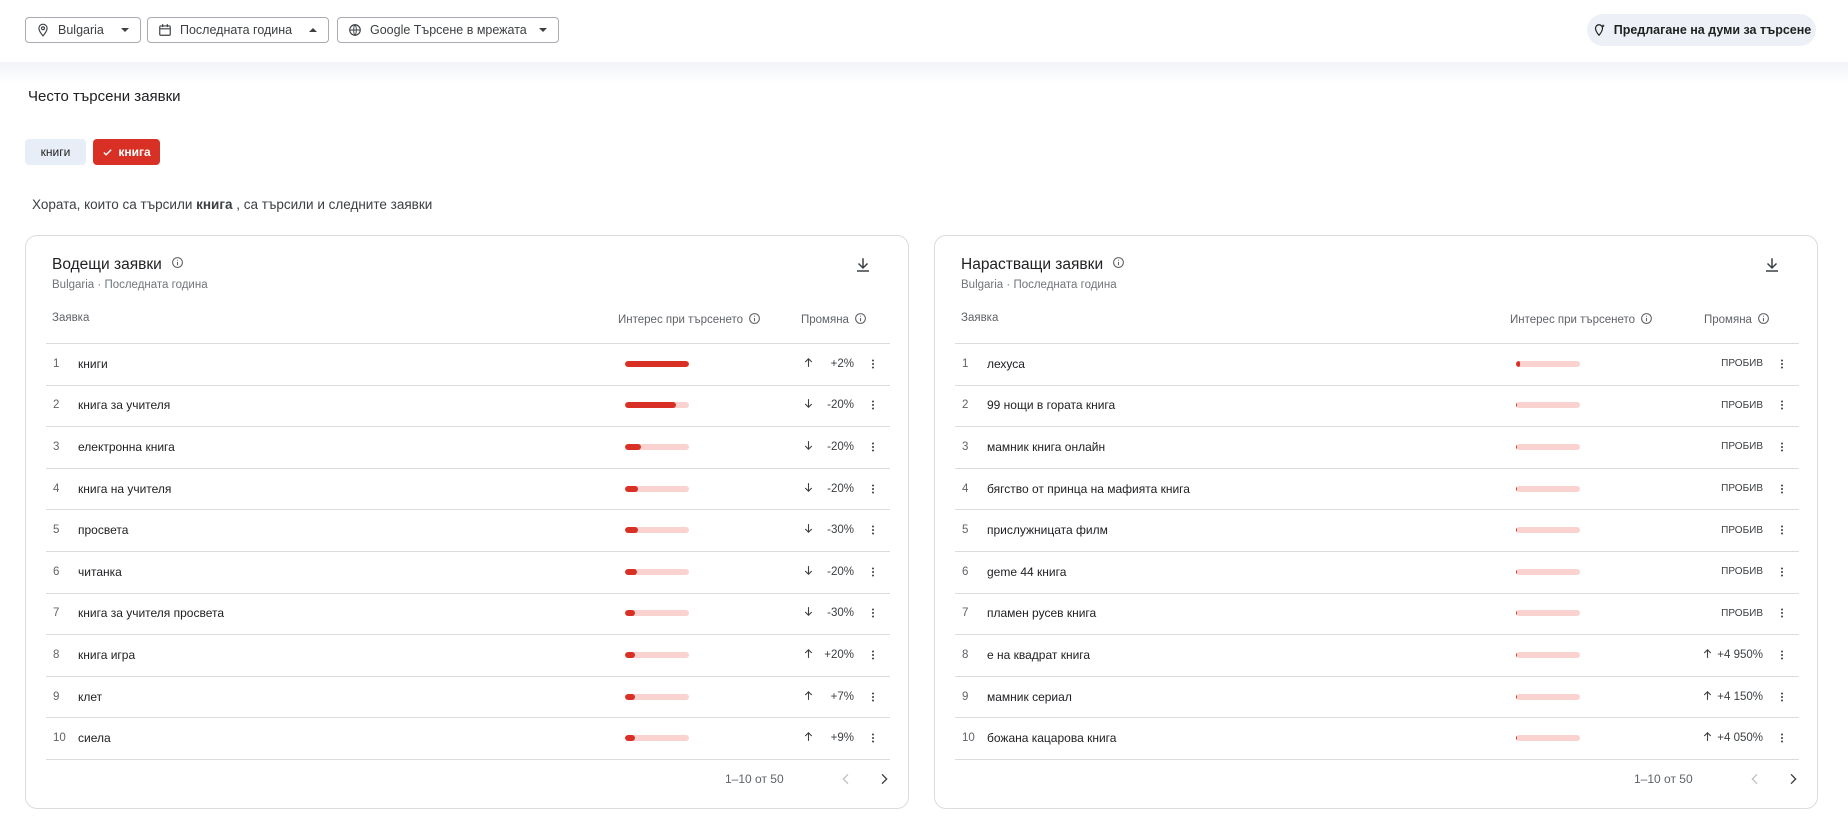 Image resolution: width=1848 pixels, height=836 pixels. I want to click on rank: 5, so click(965, 530).